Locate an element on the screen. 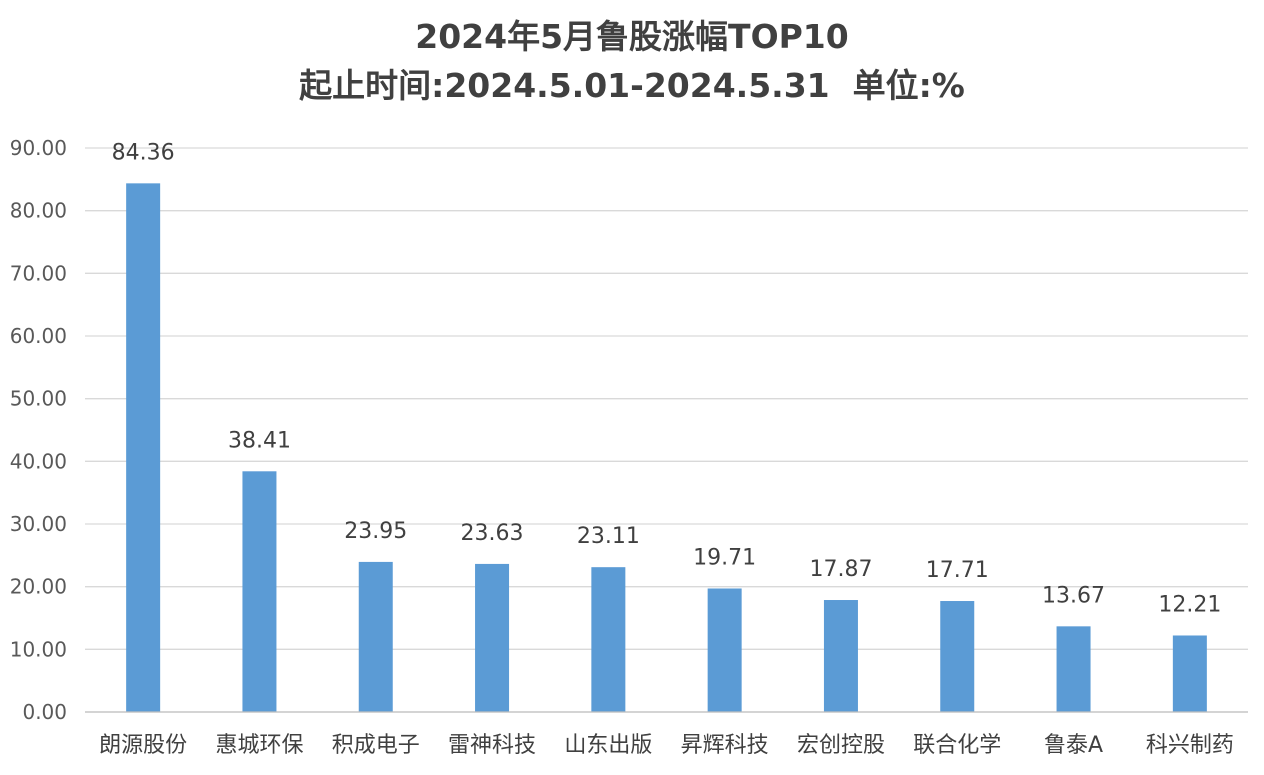 The height and width of the screenshot is (775, 1264). x-axis: 朗源股份 惠城环保 积成电子 雷神科技 山东出版 昇辉科技 宏创控股 联合化学 鲁泰A 科兴制药 is located at coordinates (666, 734).